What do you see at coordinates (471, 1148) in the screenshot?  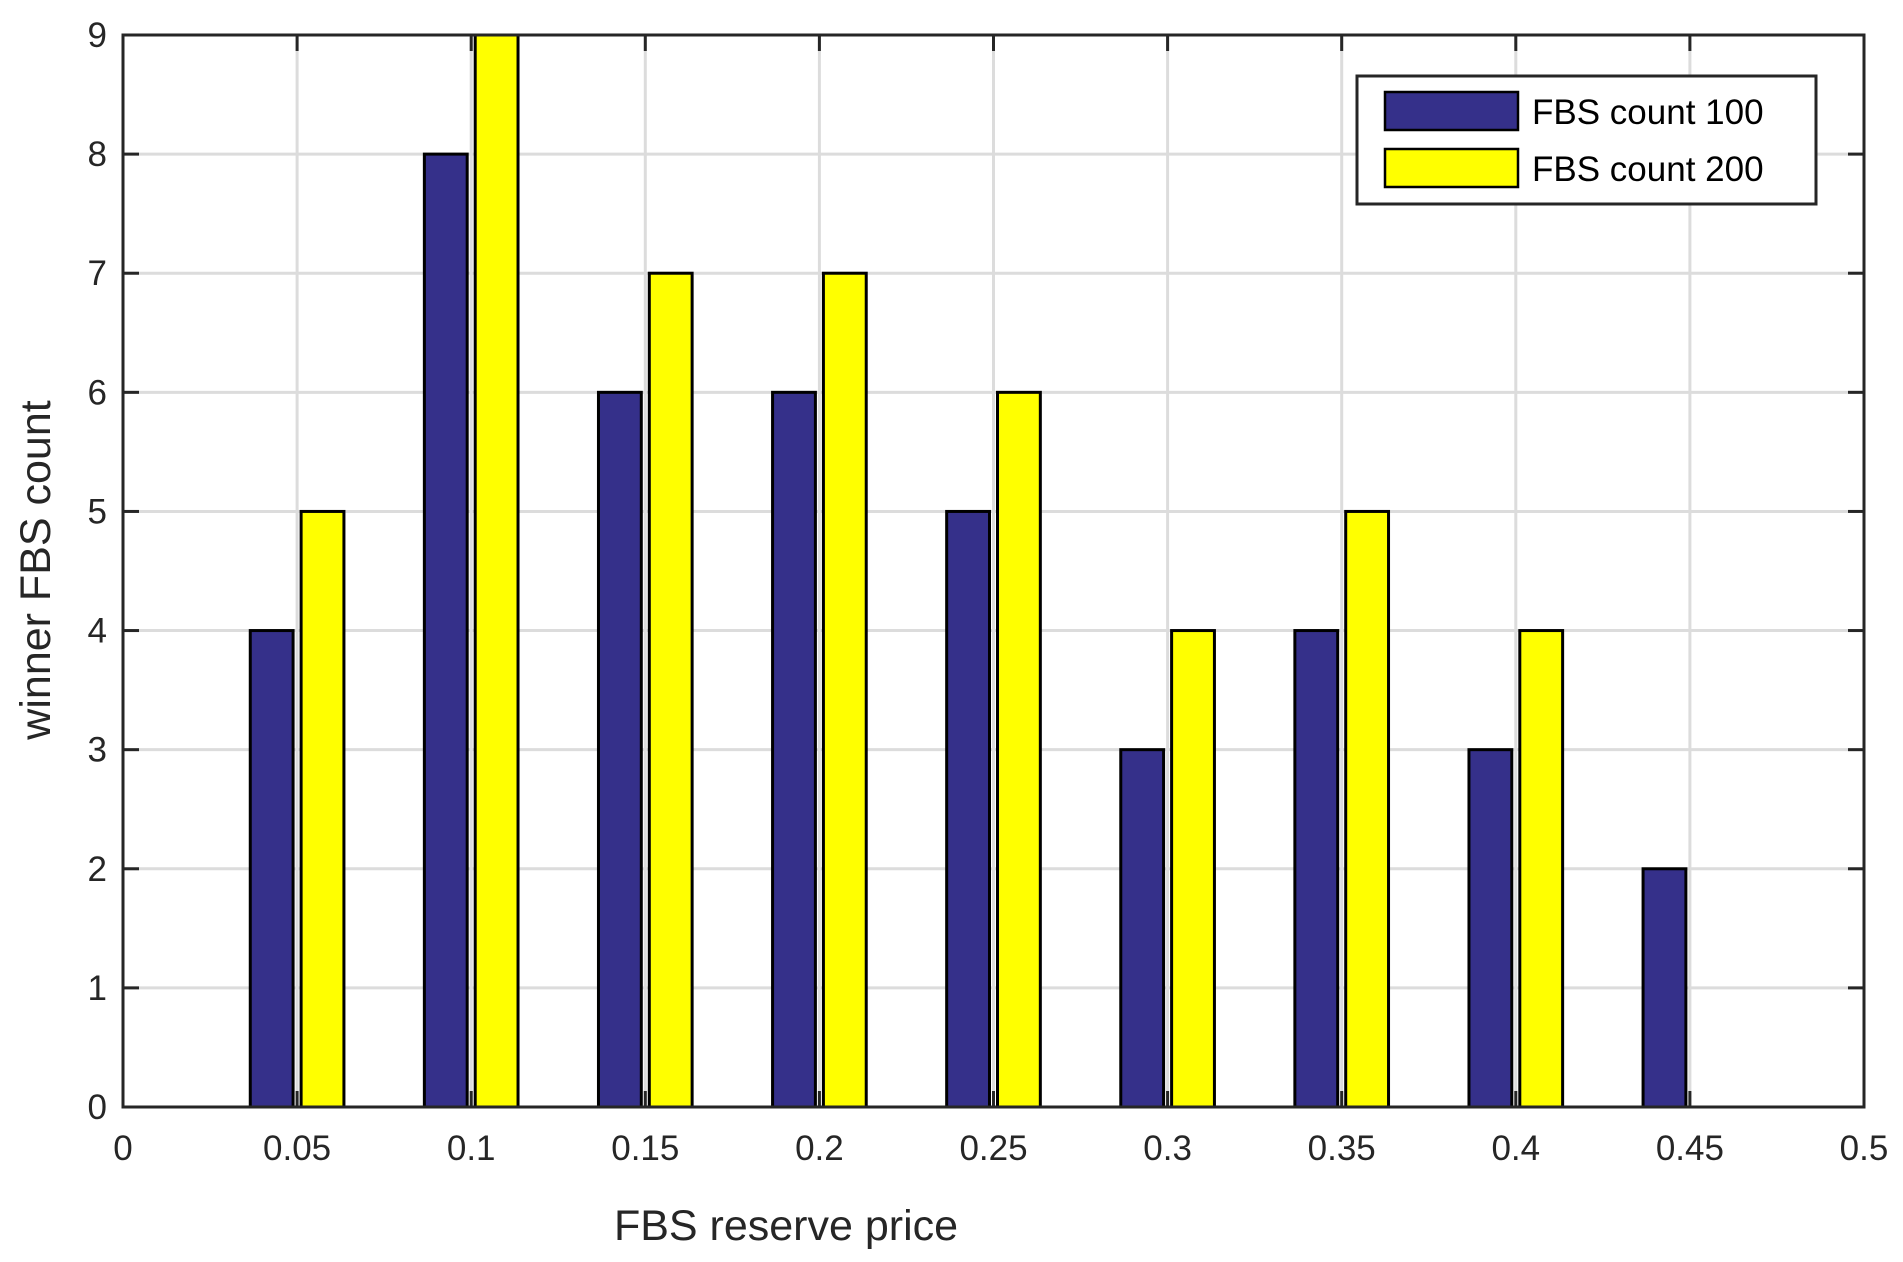 I see `x-tick-label: 0.1` at bounding box center [471, 1148].